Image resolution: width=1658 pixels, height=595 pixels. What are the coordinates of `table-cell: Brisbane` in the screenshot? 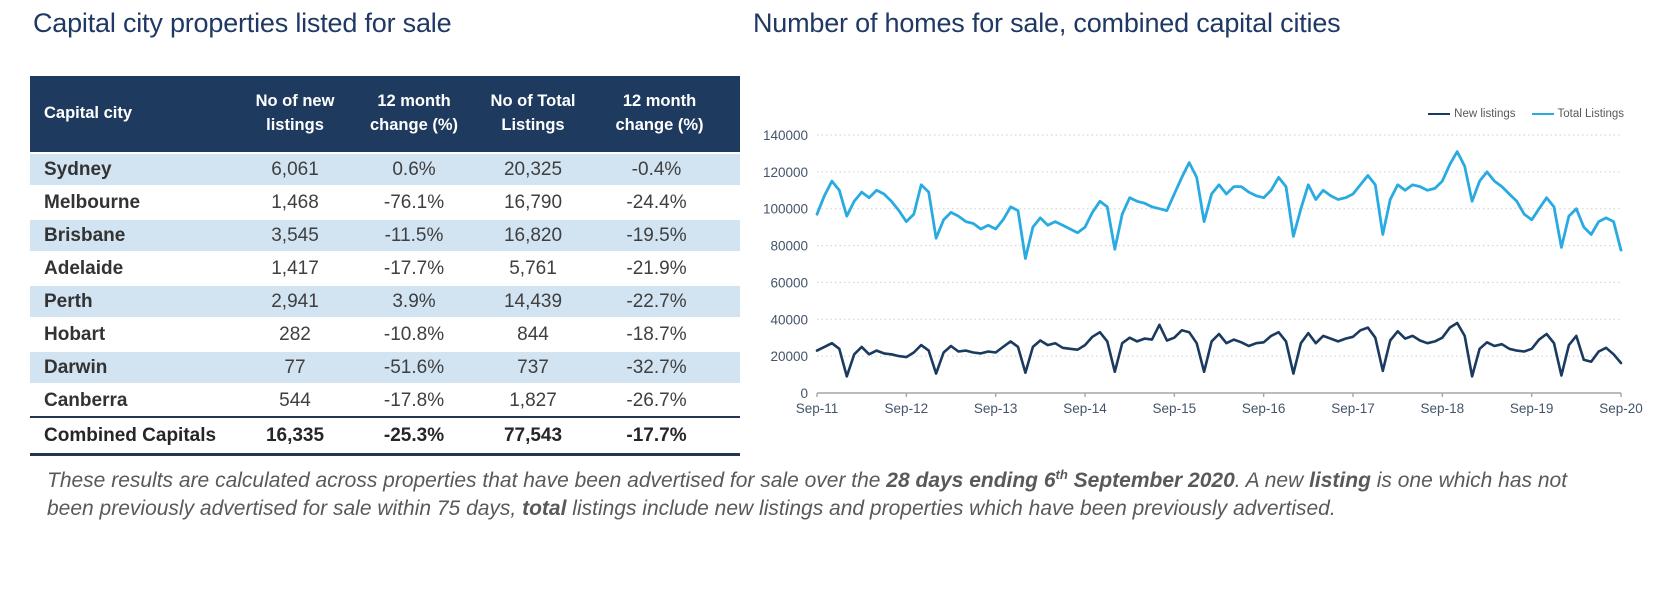 It's located at (85, 235).